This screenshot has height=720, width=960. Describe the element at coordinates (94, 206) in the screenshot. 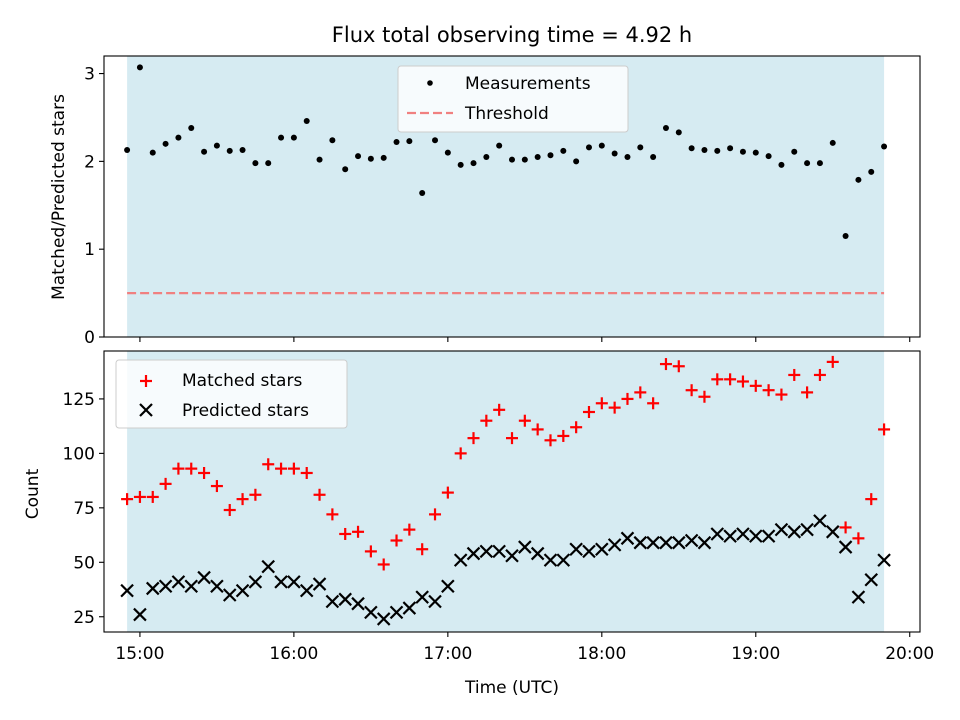

I see `top-y-axis-ticks: 0 1 2 3` at that location.